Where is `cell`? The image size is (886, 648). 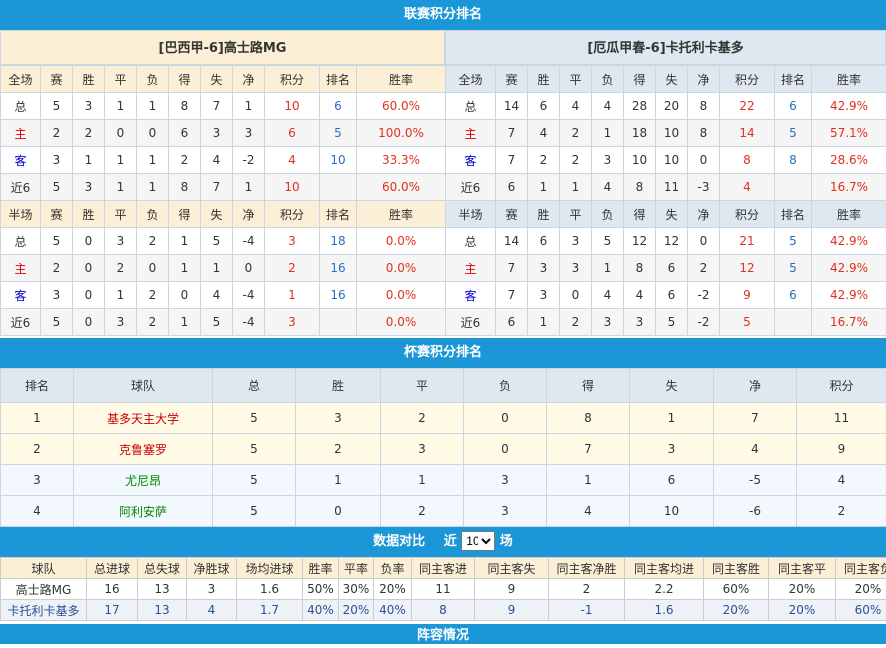
cell is located at coordinates (338, 187).